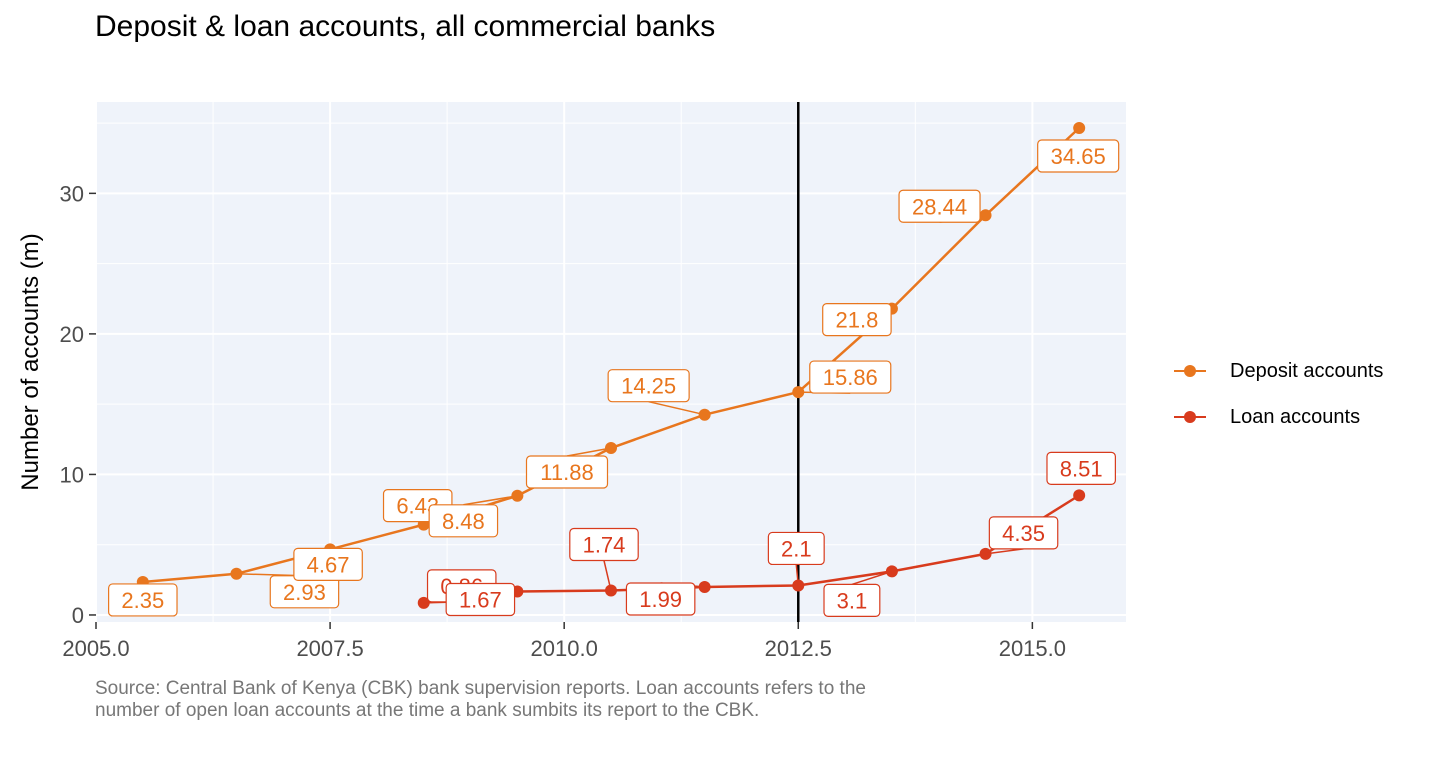 Image resolution: width=1440 pixels, height=768 pixels. What do you see at coordinates (304, 592) in the screenshot?
I see `data-label-deposit: 2.93` at bounding box center [304, 592].